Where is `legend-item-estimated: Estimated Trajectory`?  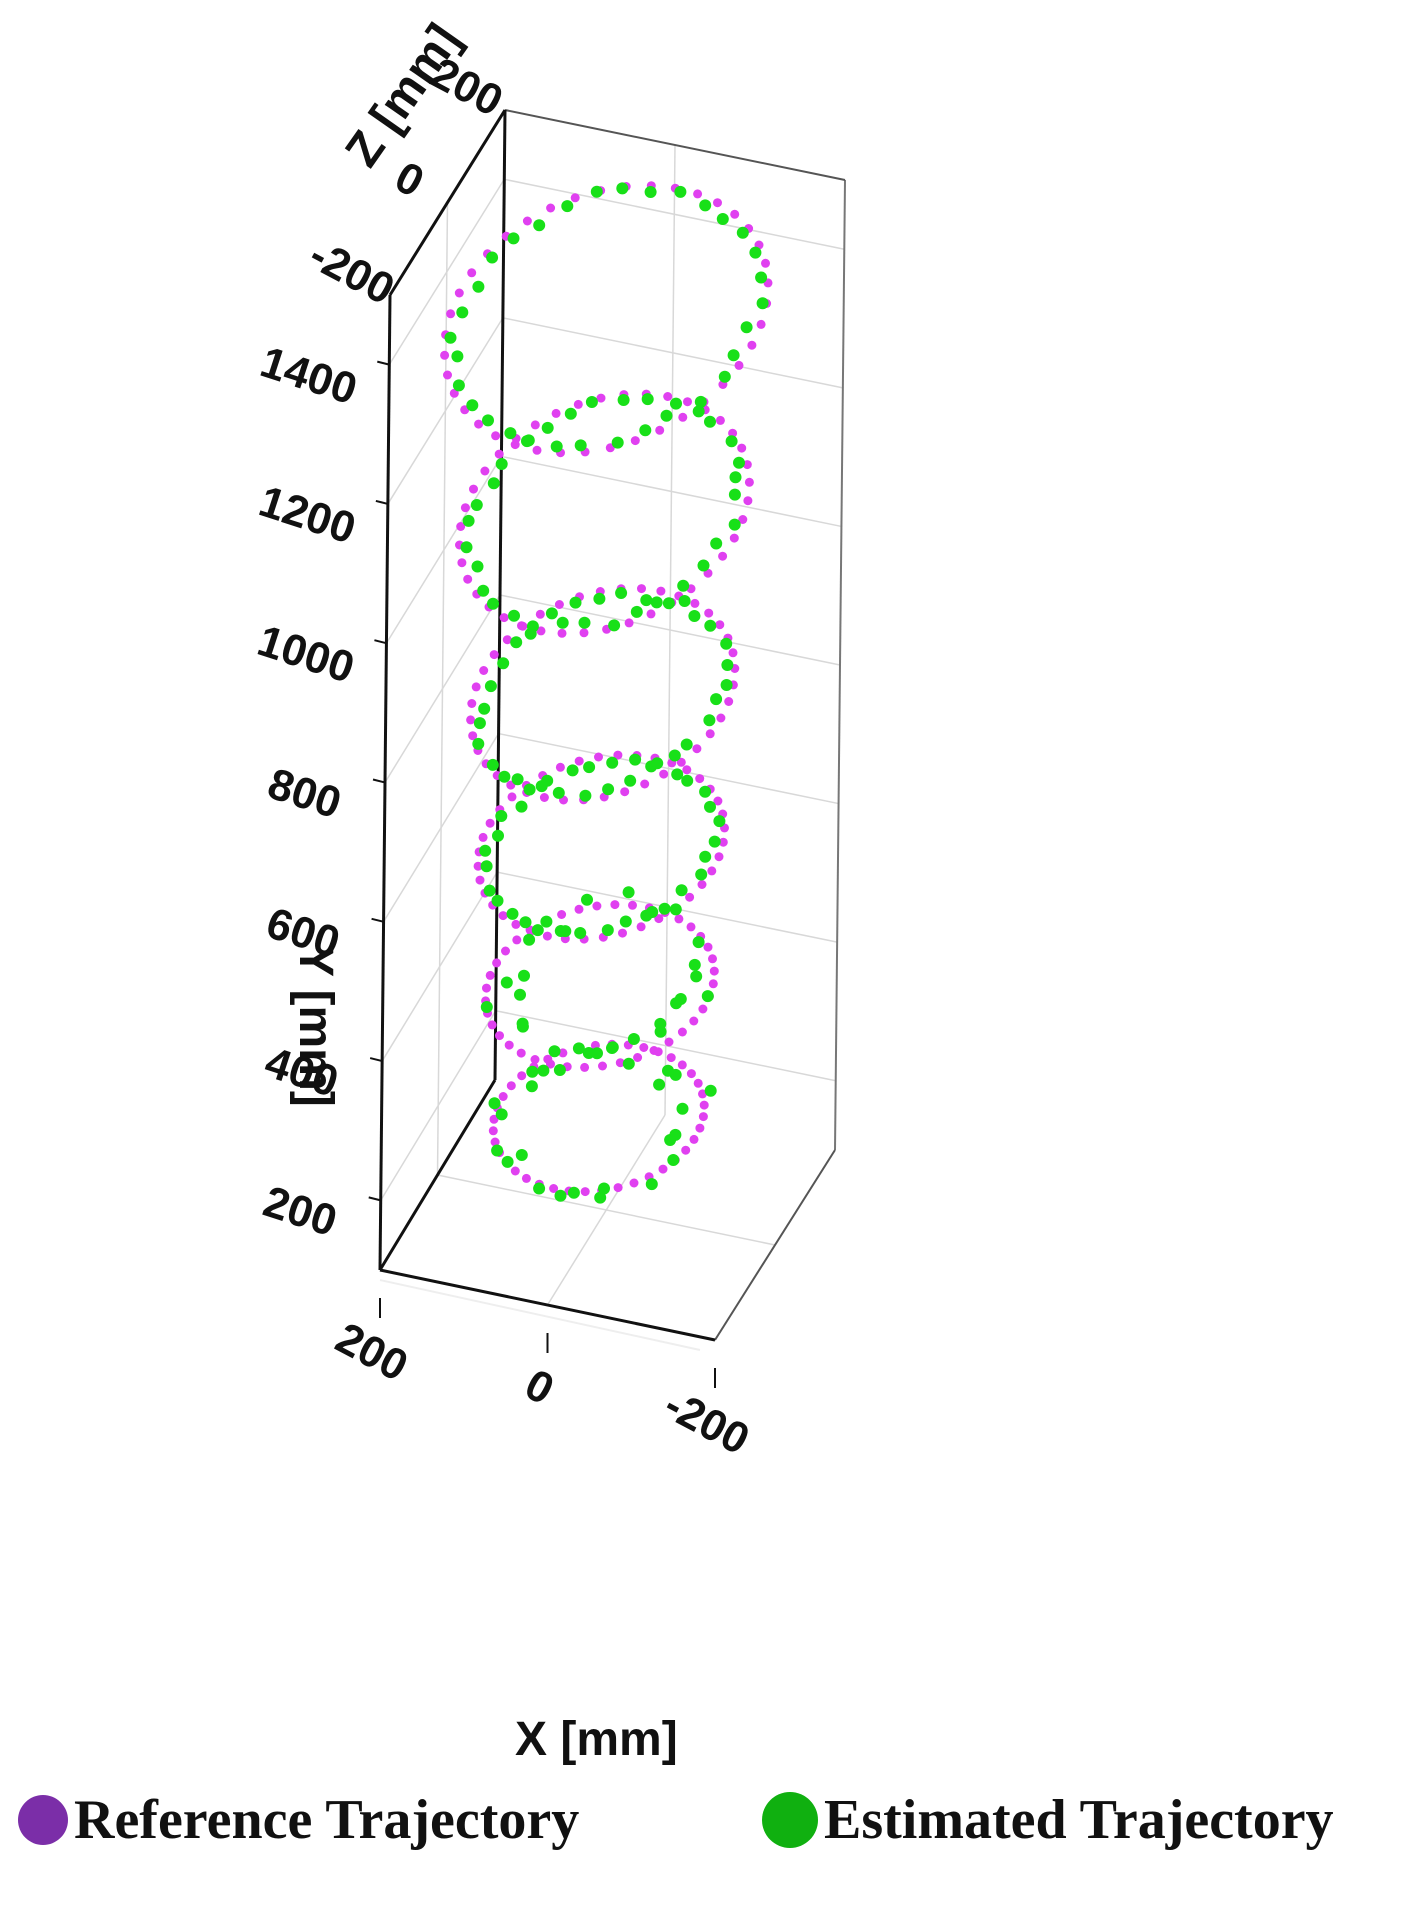
legend-item-estimated: Estimated Trajectory is located at coordinates (1048, 1820).